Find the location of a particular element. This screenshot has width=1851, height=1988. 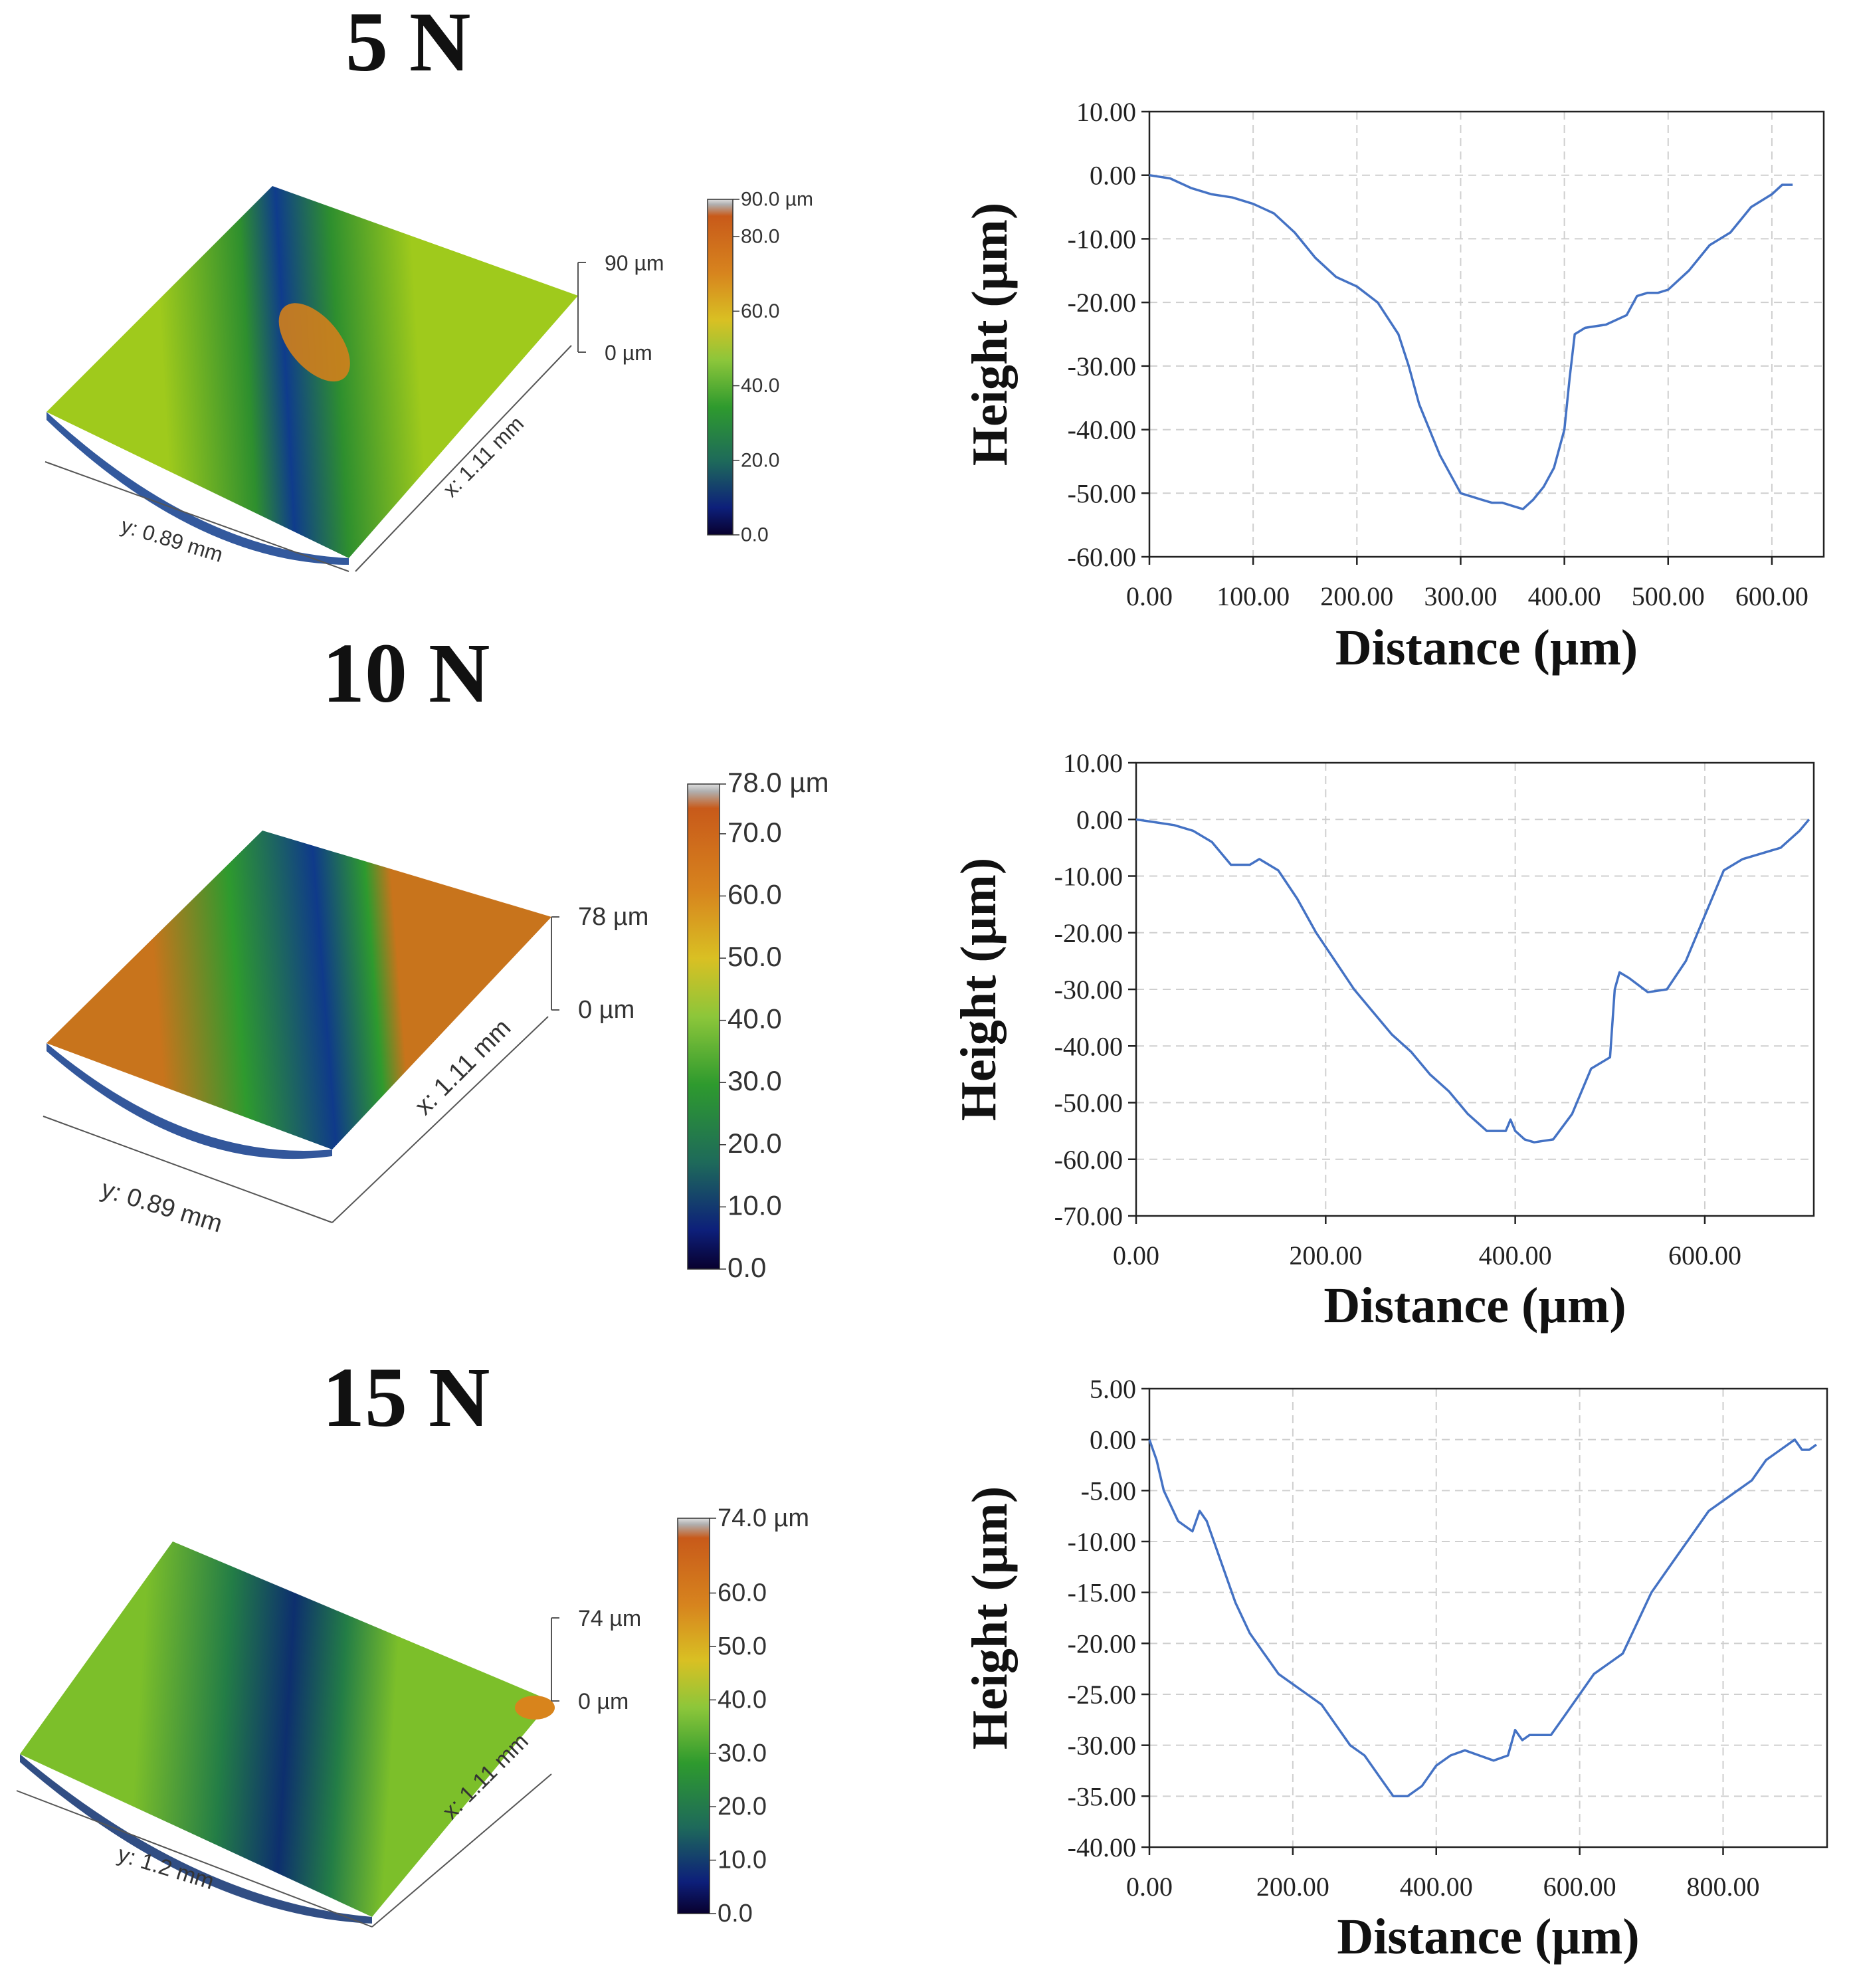

y-tick-label: 5.00 is located at coordinates (1113, 1389).